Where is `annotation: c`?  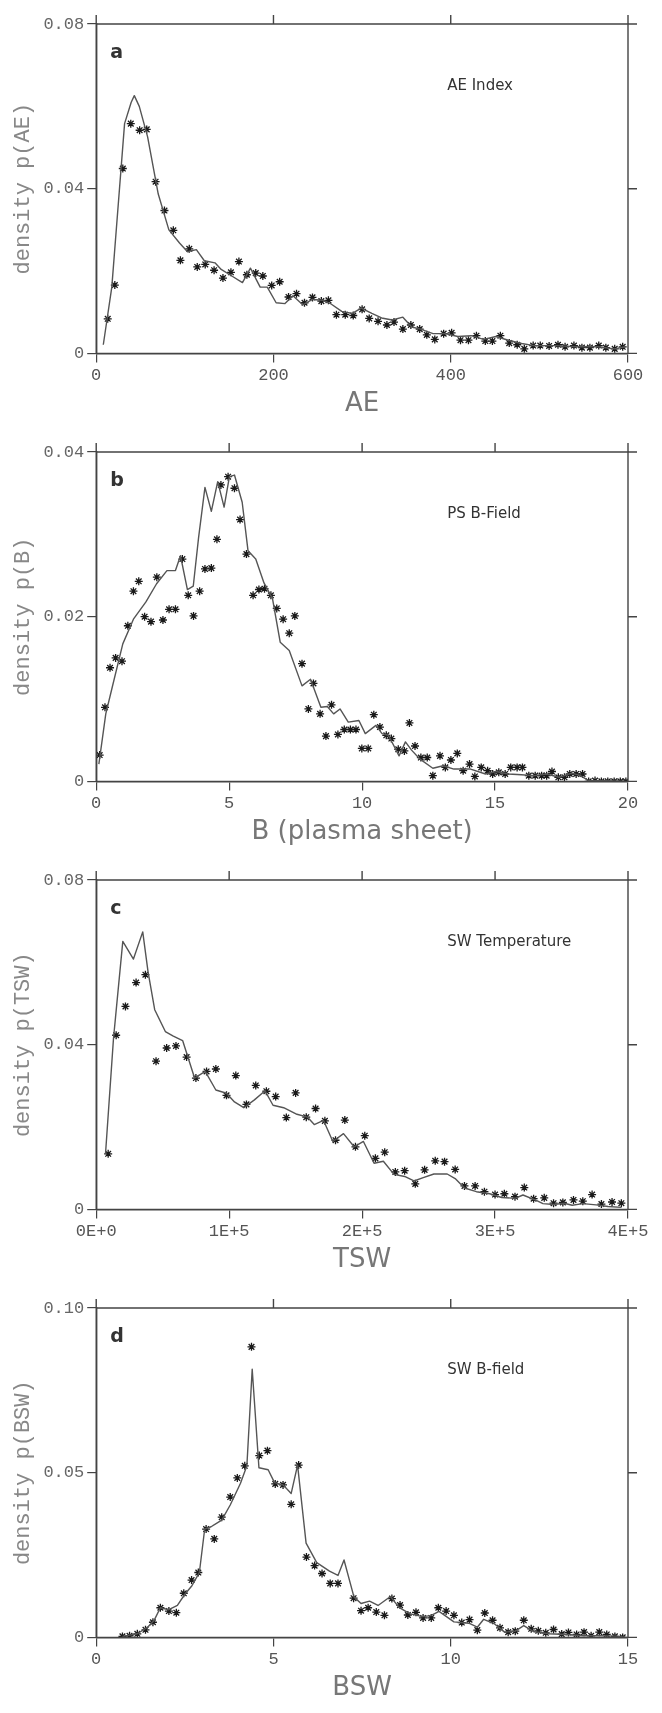
annotation: c is located at coordinates (116, 907).